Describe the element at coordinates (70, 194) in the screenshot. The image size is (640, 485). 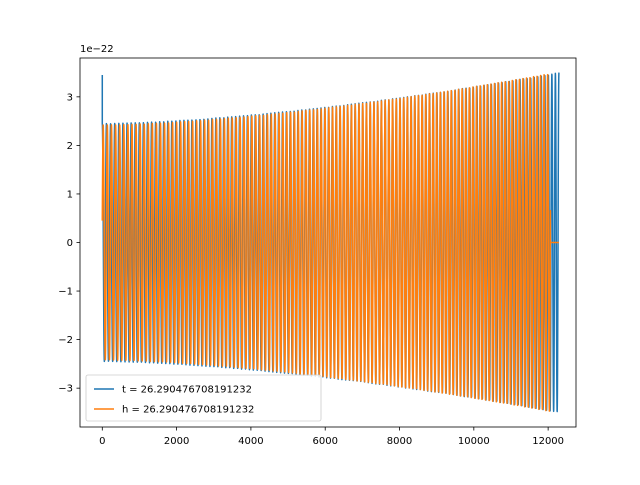
I see `y-tick-label: 1` at that location.